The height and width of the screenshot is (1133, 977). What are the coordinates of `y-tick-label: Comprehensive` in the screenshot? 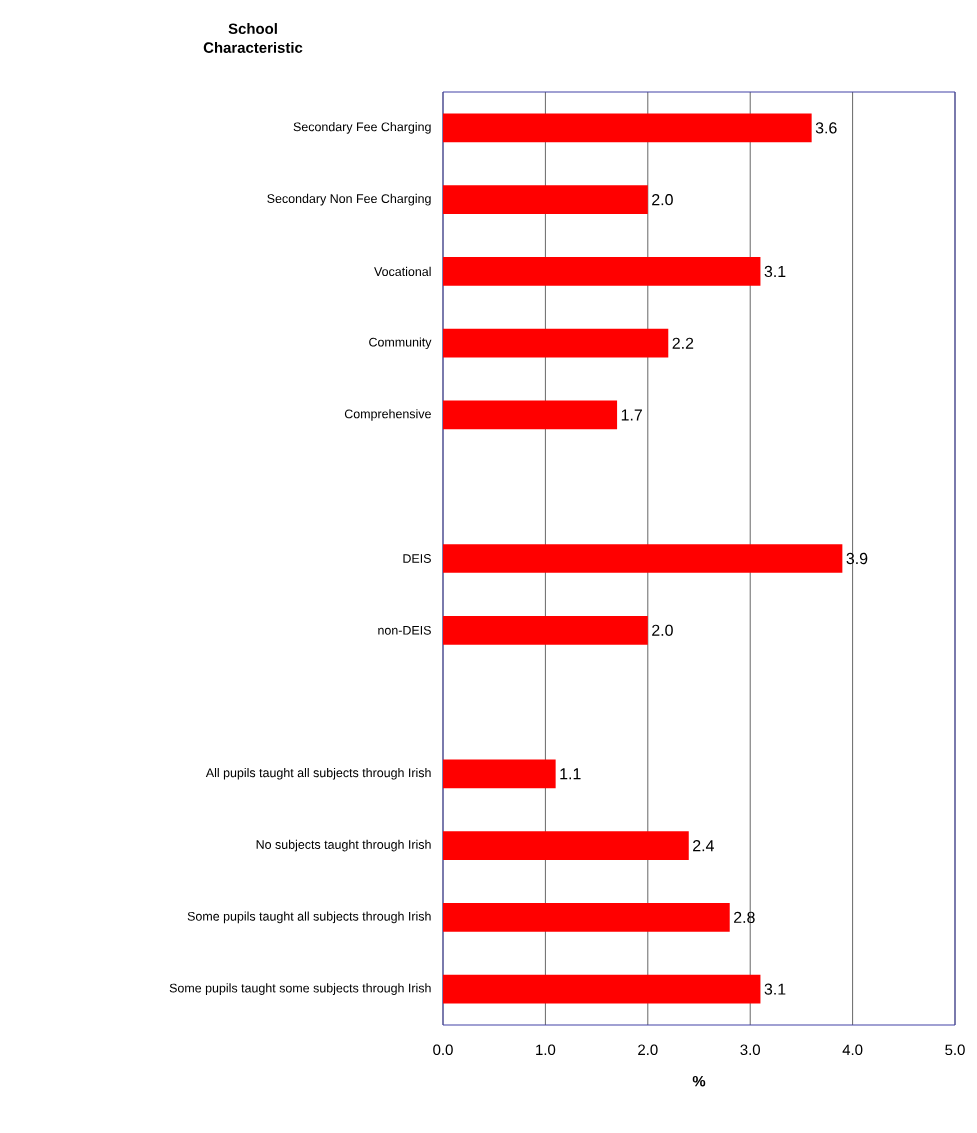 It's located at (387, 415).